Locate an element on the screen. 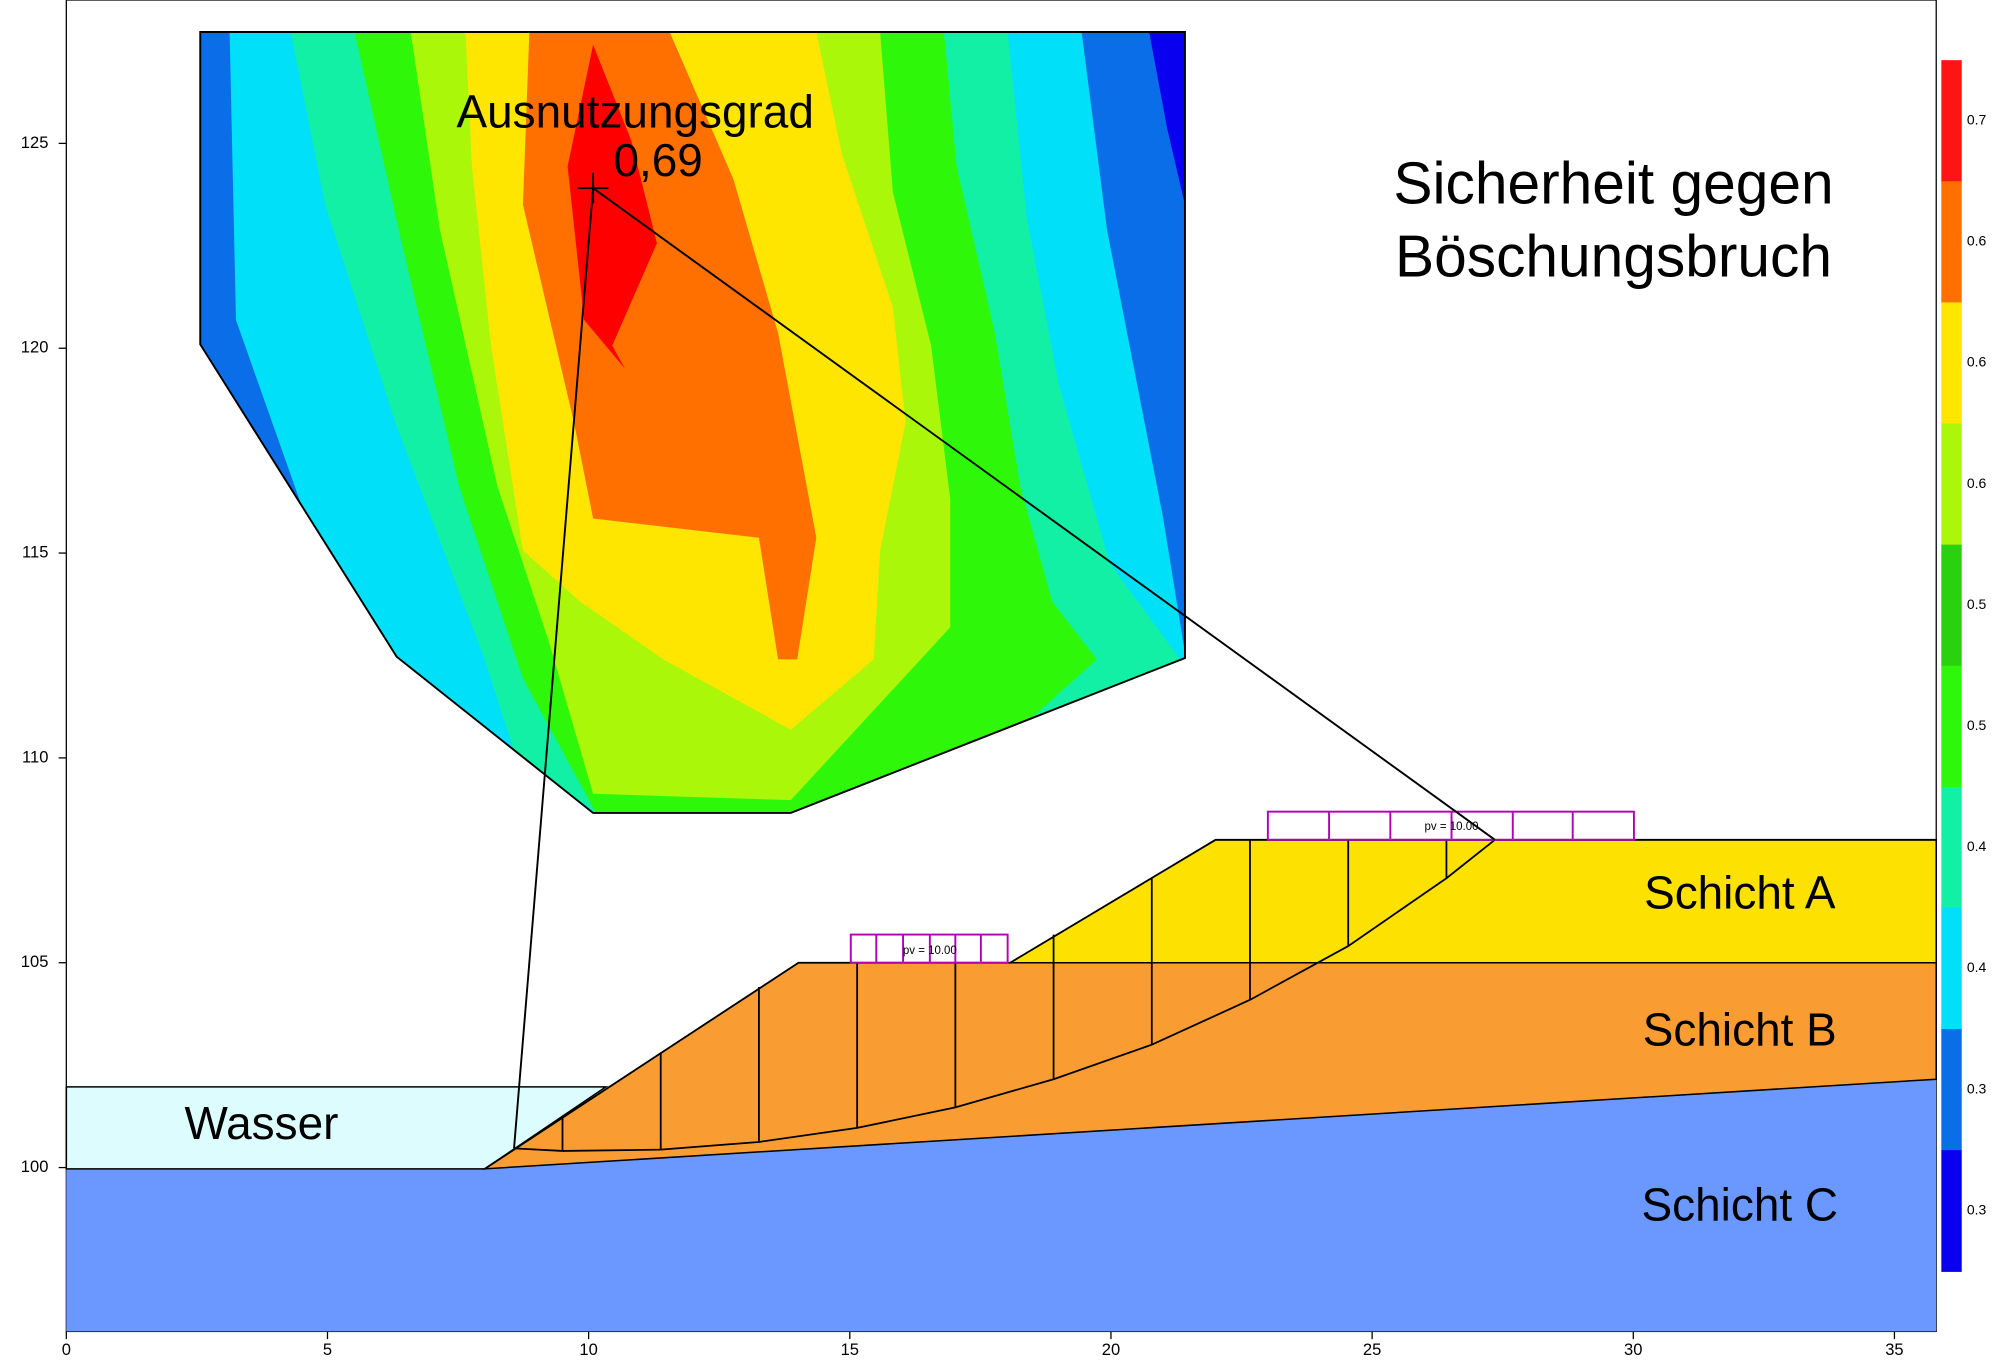 The width and height of the screenshot is (2000, 1366). x-tick-label: 10 is located at coordinates (588, 1349).